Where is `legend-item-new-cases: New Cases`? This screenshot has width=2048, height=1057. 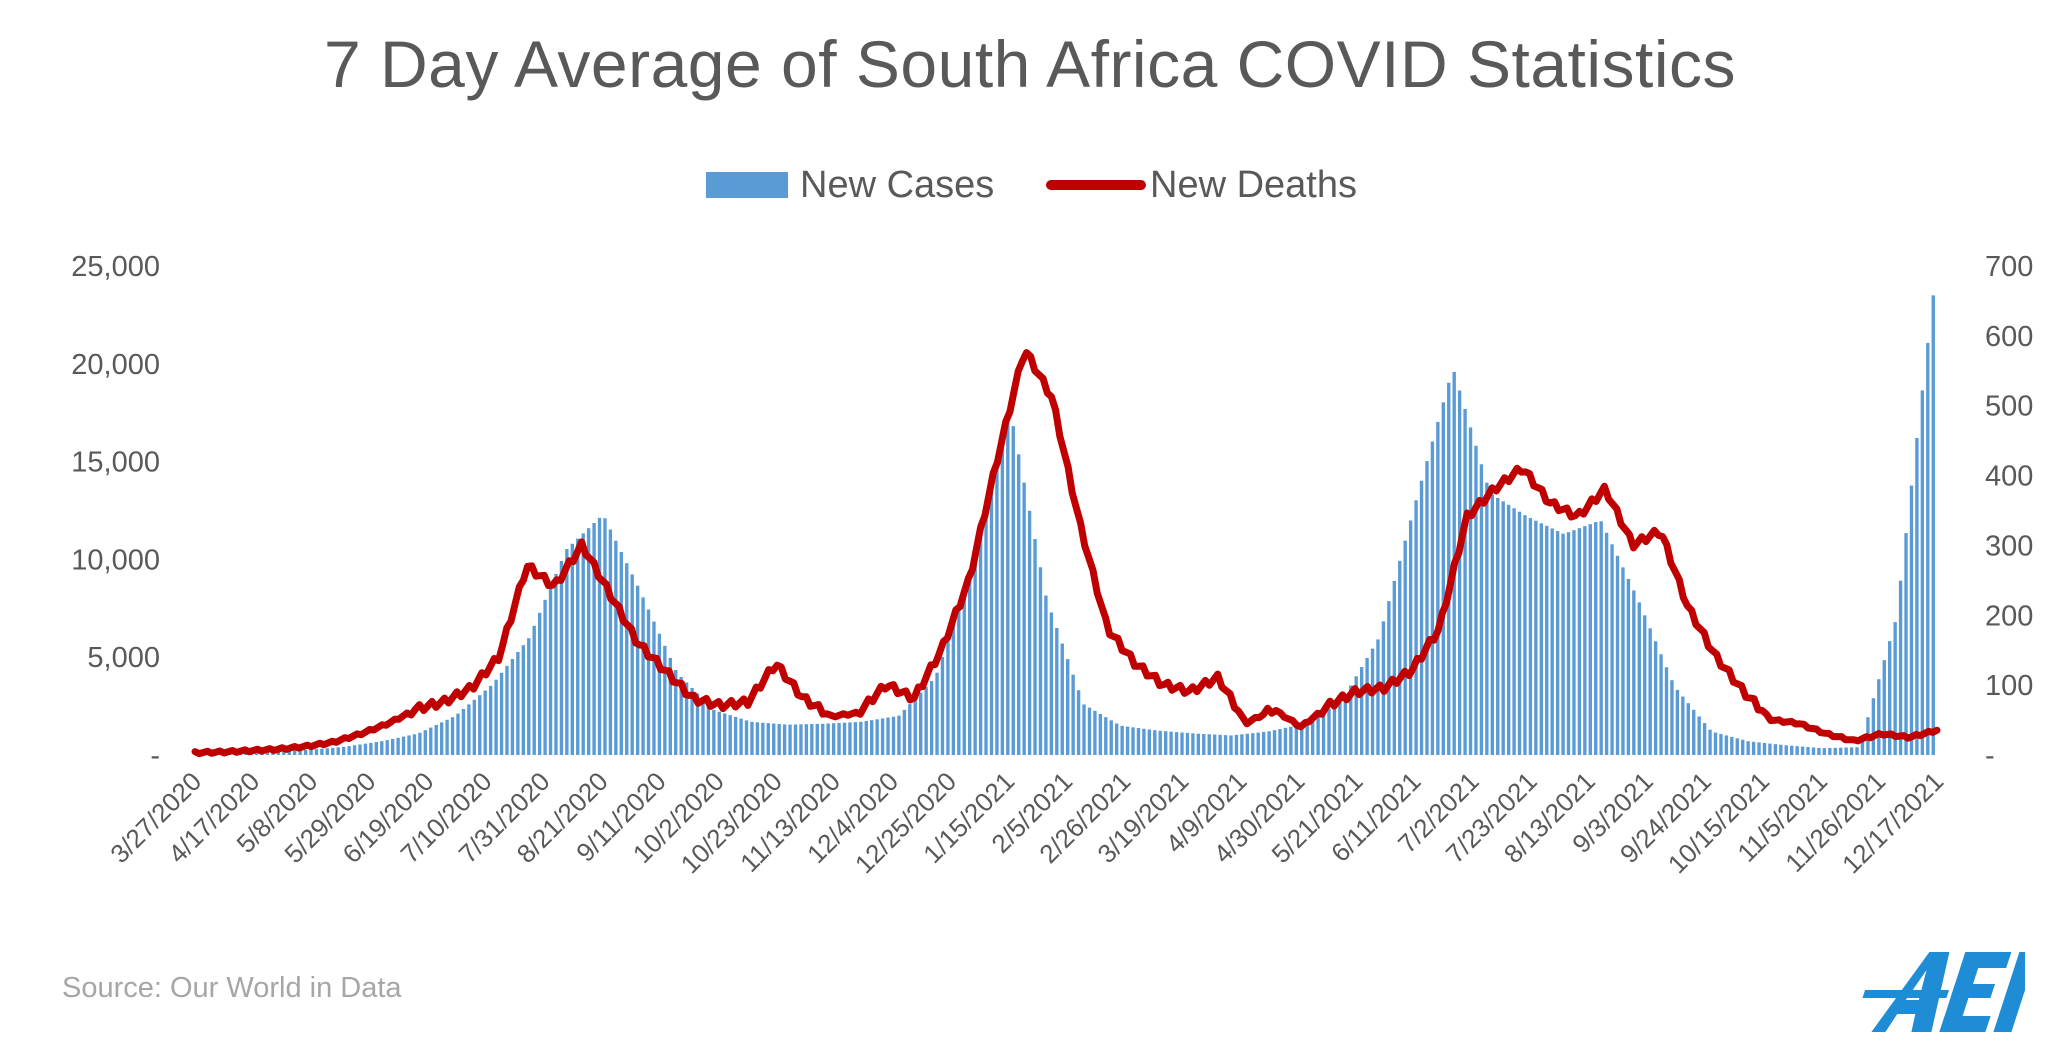 legend-item-new-cases: New Cases is located at coordinates (850, 185).